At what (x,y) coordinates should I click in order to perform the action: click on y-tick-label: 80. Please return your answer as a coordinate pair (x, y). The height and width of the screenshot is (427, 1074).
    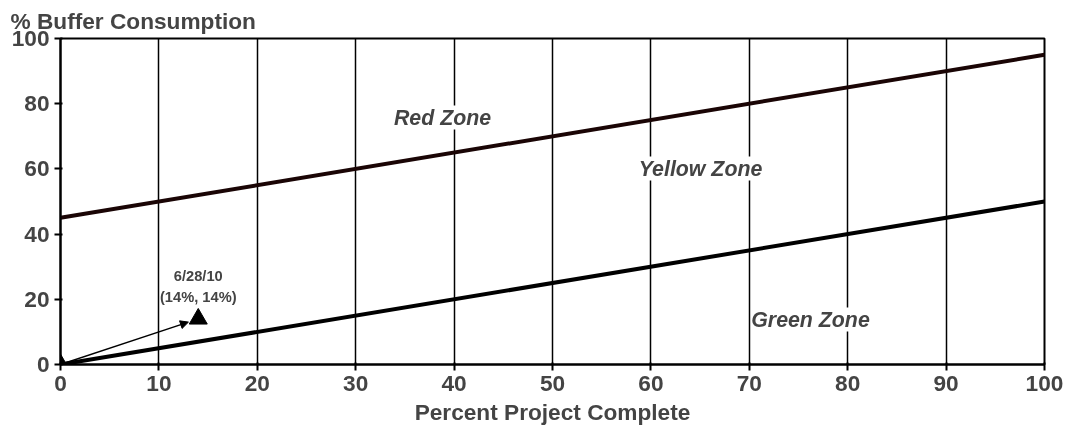
    Looking at the image, I should click on (37, 103).